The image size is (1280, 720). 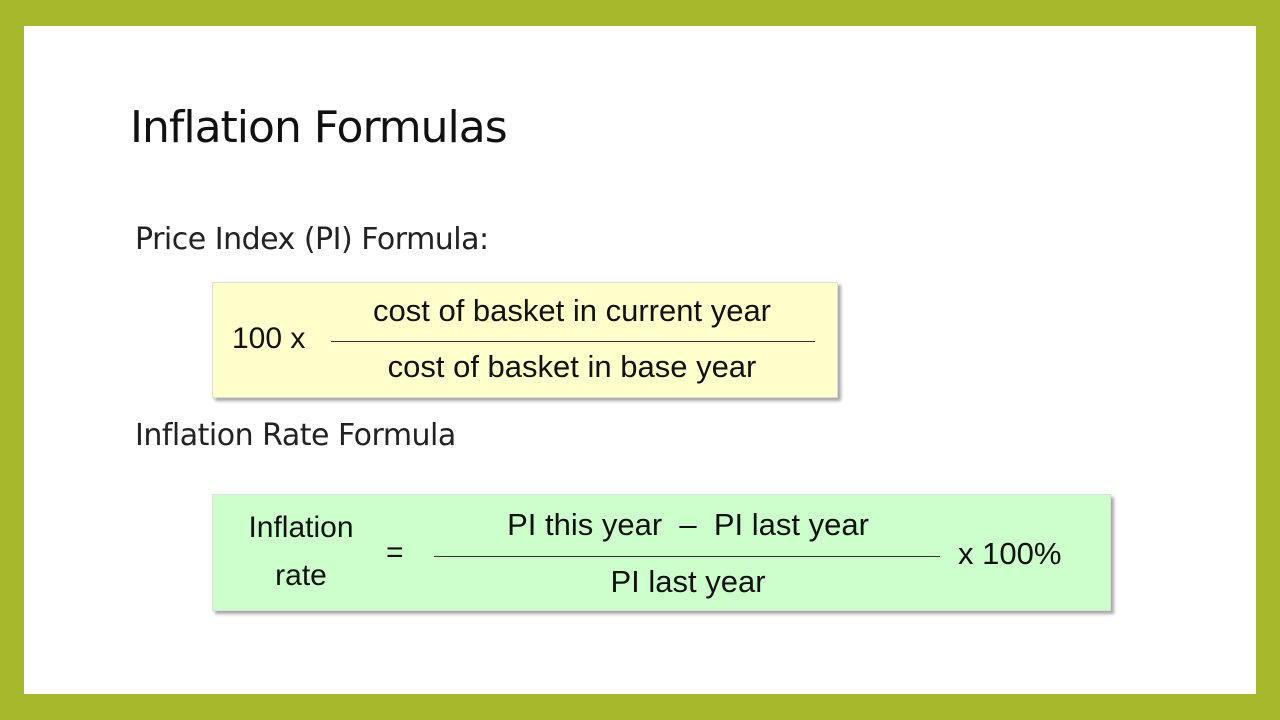 I want to click on ir-lhs-line2: rate, so click(x=301, y=575).